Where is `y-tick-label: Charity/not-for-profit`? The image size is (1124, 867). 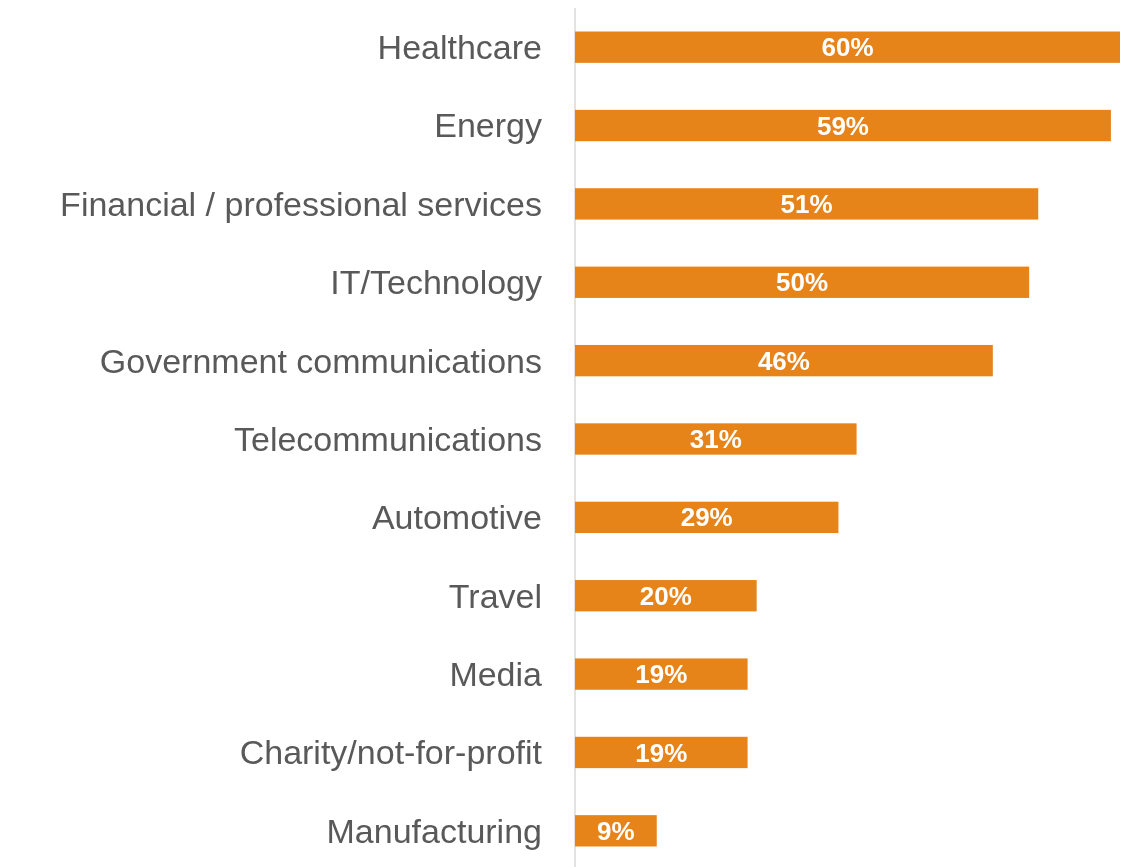 y-tick-label: Charity/not-for-profit is located at coordinates (391, 752).